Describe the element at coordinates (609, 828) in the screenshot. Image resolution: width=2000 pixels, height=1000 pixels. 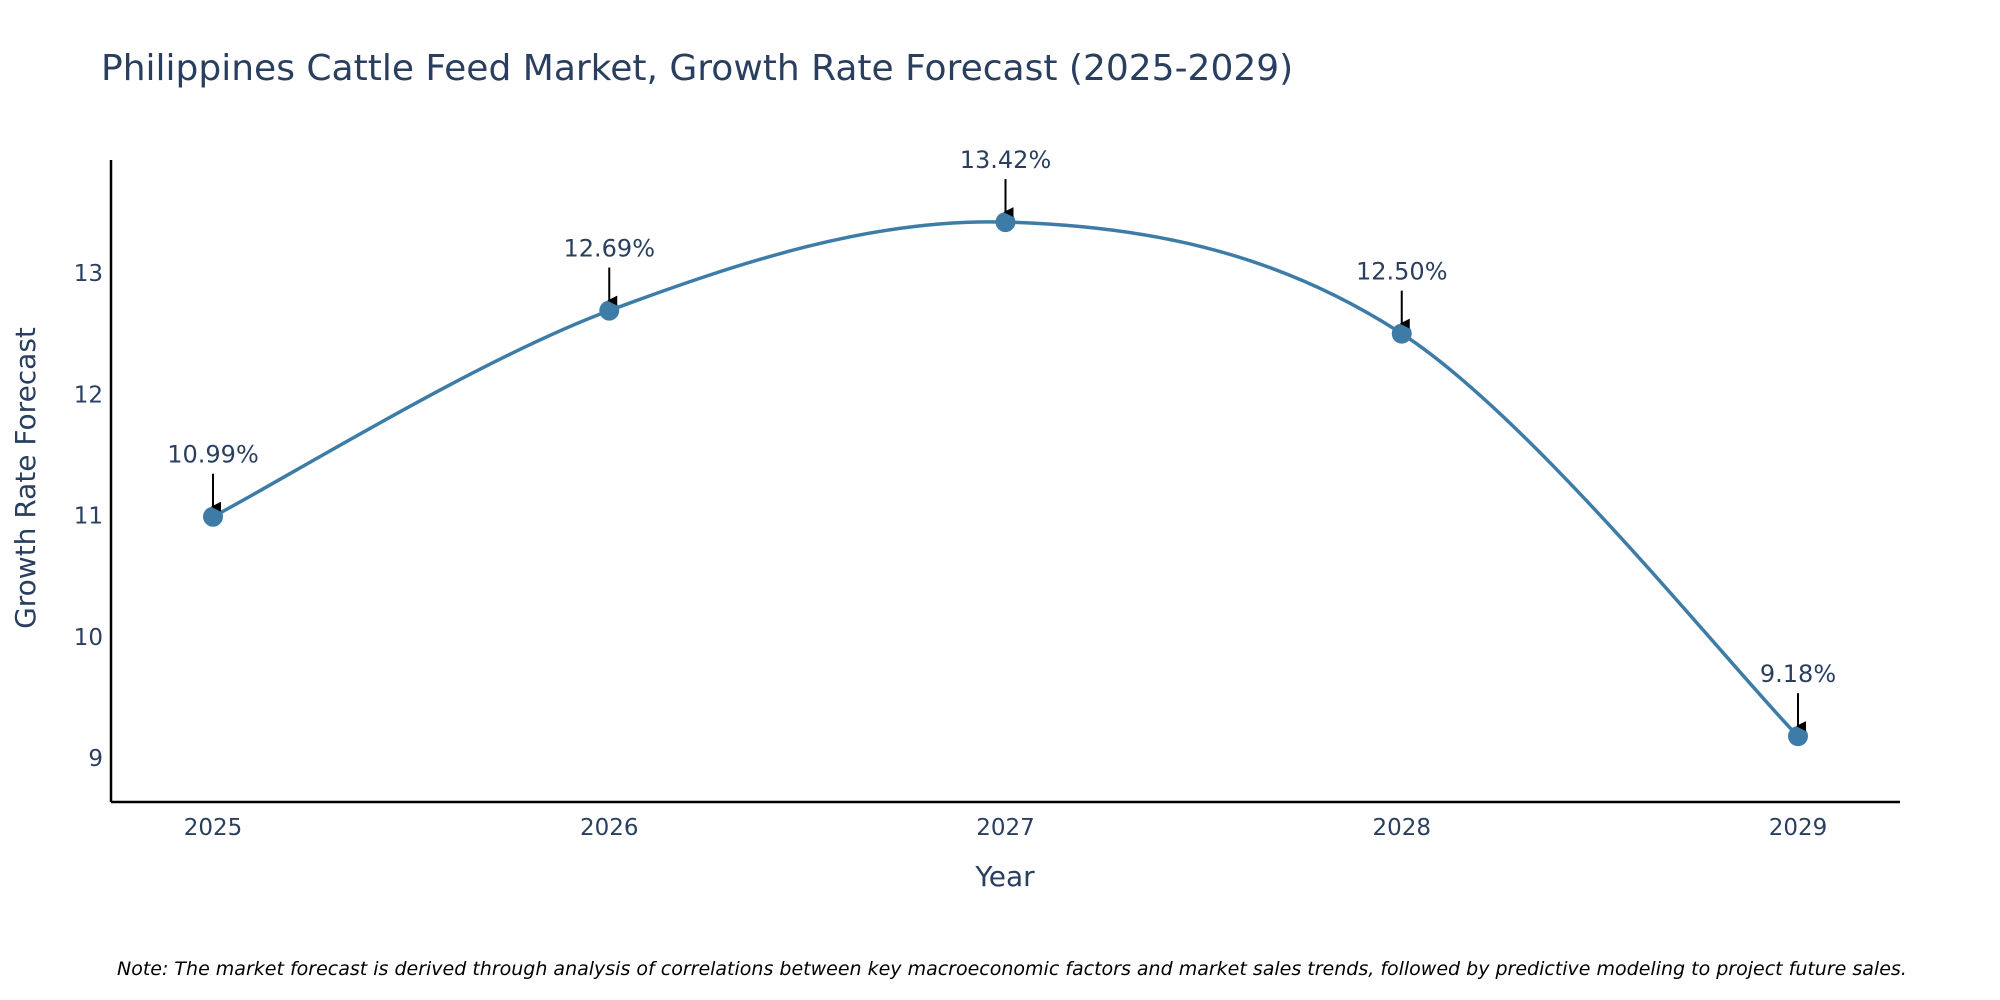
I see `x-tick-label: 2026` at that location.